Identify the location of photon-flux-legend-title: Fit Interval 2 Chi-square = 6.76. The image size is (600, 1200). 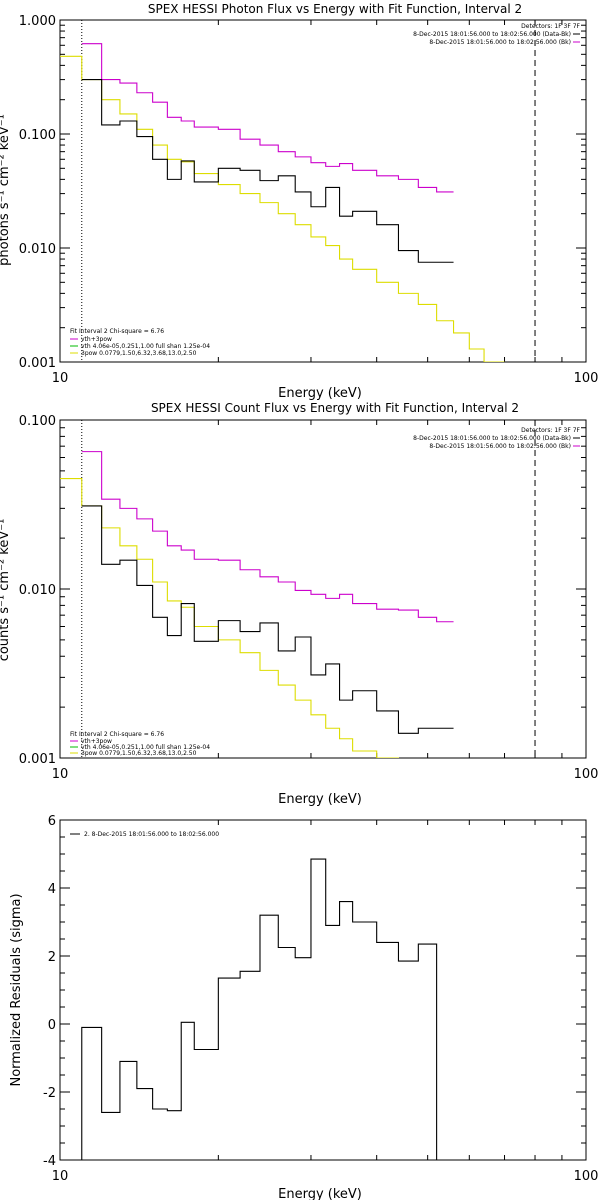
(117, 331).